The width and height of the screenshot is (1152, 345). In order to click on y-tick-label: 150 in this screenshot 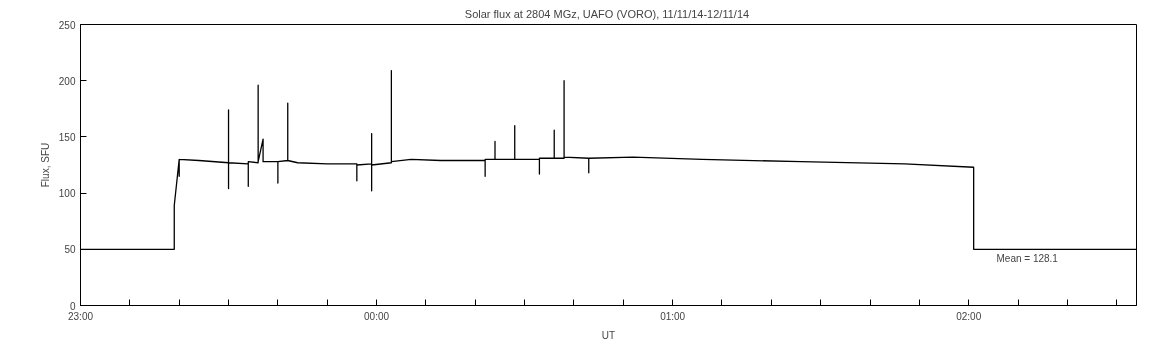, I will do `click(67, 137)`.